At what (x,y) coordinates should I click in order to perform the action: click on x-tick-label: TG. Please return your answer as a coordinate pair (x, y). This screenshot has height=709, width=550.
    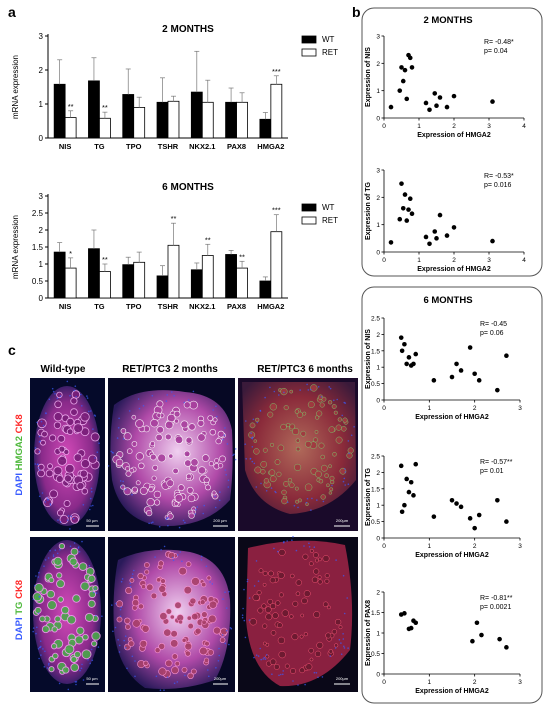
    Looking at the image, I should click on (99, 306).